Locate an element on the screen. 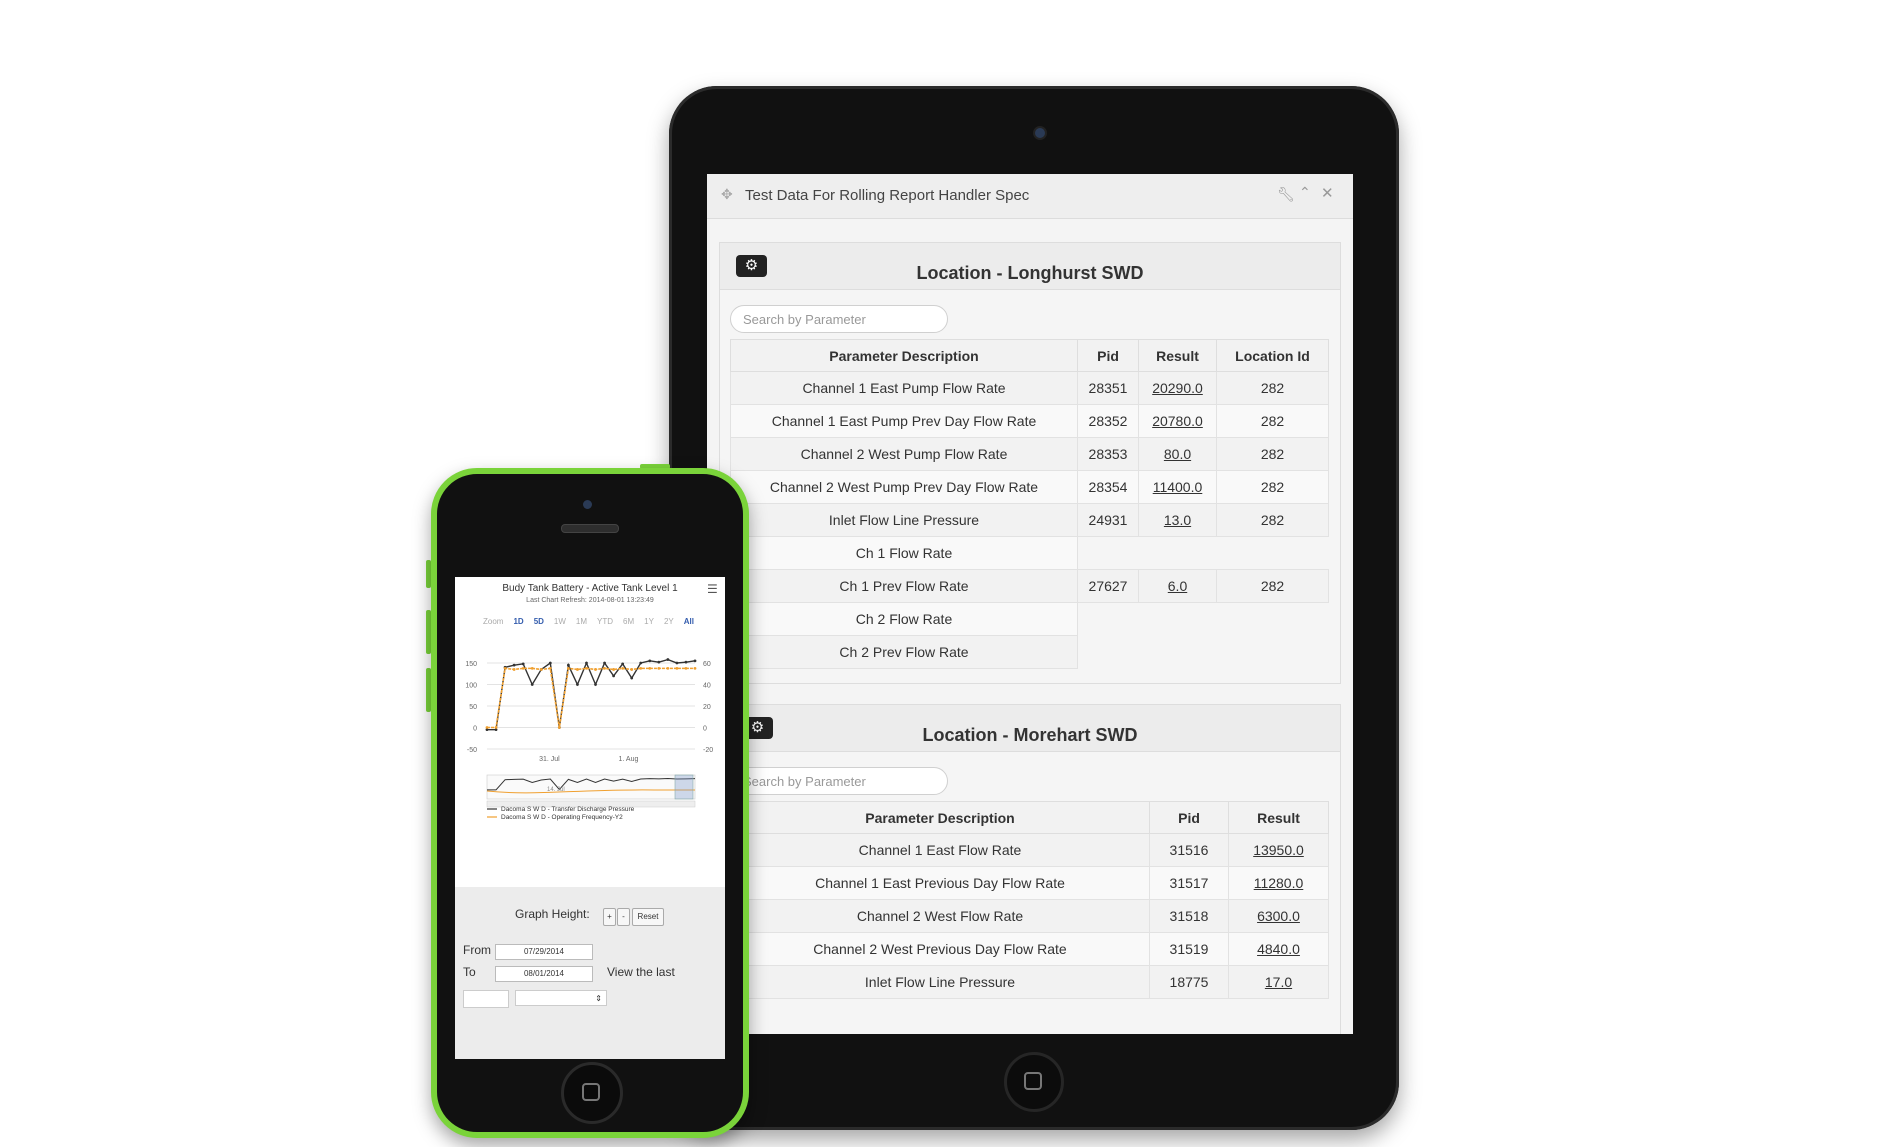  parameter-cell: Channel 2 West Pump Prev Day Flow Rate is located at coordinates (904, 487).